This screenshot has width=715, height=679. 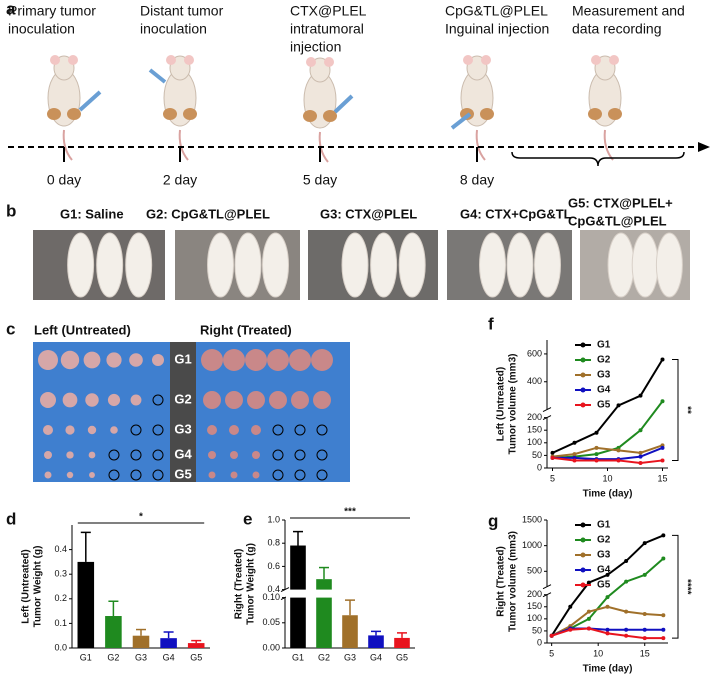 What do you see at coordinates (141, 517) in the screenshot?
I see `significance: *` at bounding box center [141, 517].